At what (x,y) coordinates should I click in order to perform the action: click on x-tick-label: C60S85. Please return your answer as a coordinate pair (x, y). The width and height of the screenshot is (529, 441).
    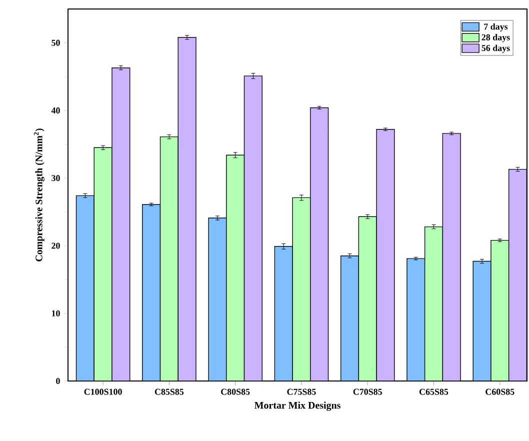
    Looking at the image, I should click on (500, 391).